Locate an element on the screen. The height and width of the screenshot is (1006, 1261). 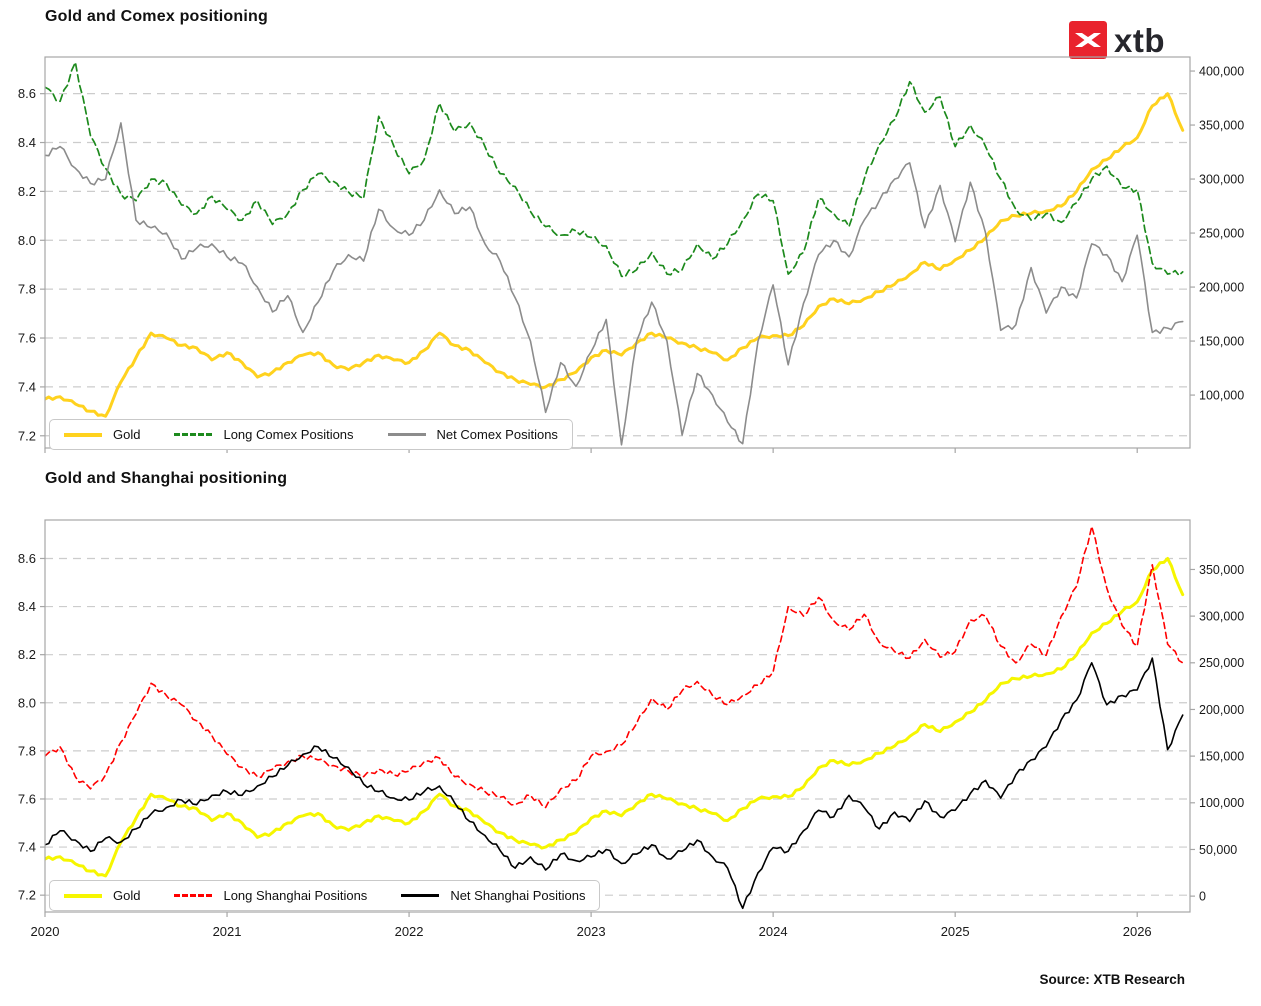
svg-text: 2021 is located at coordinates (227, 931).